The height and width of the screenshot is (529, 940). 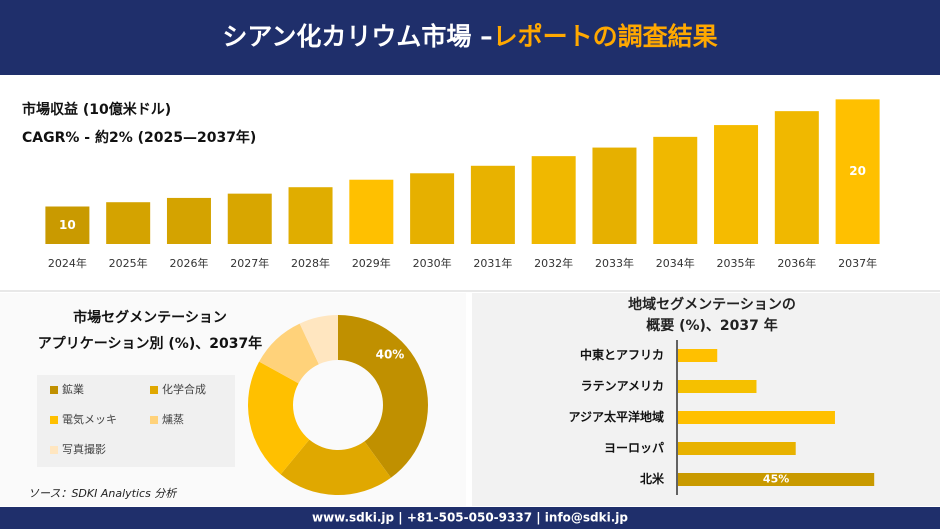 I want to click on x-tick-label: 2033年, so click(x=614, y=263).